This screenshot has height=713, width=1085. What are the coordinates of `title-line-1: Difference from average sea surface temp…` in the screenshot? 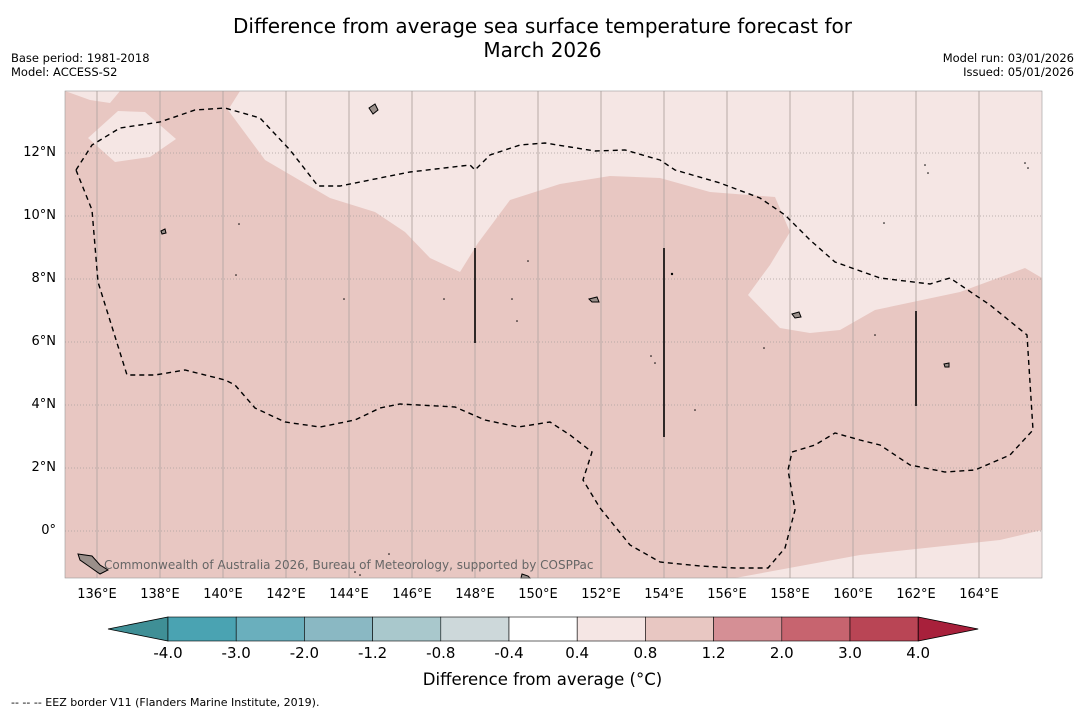 It's located at (542, 26).